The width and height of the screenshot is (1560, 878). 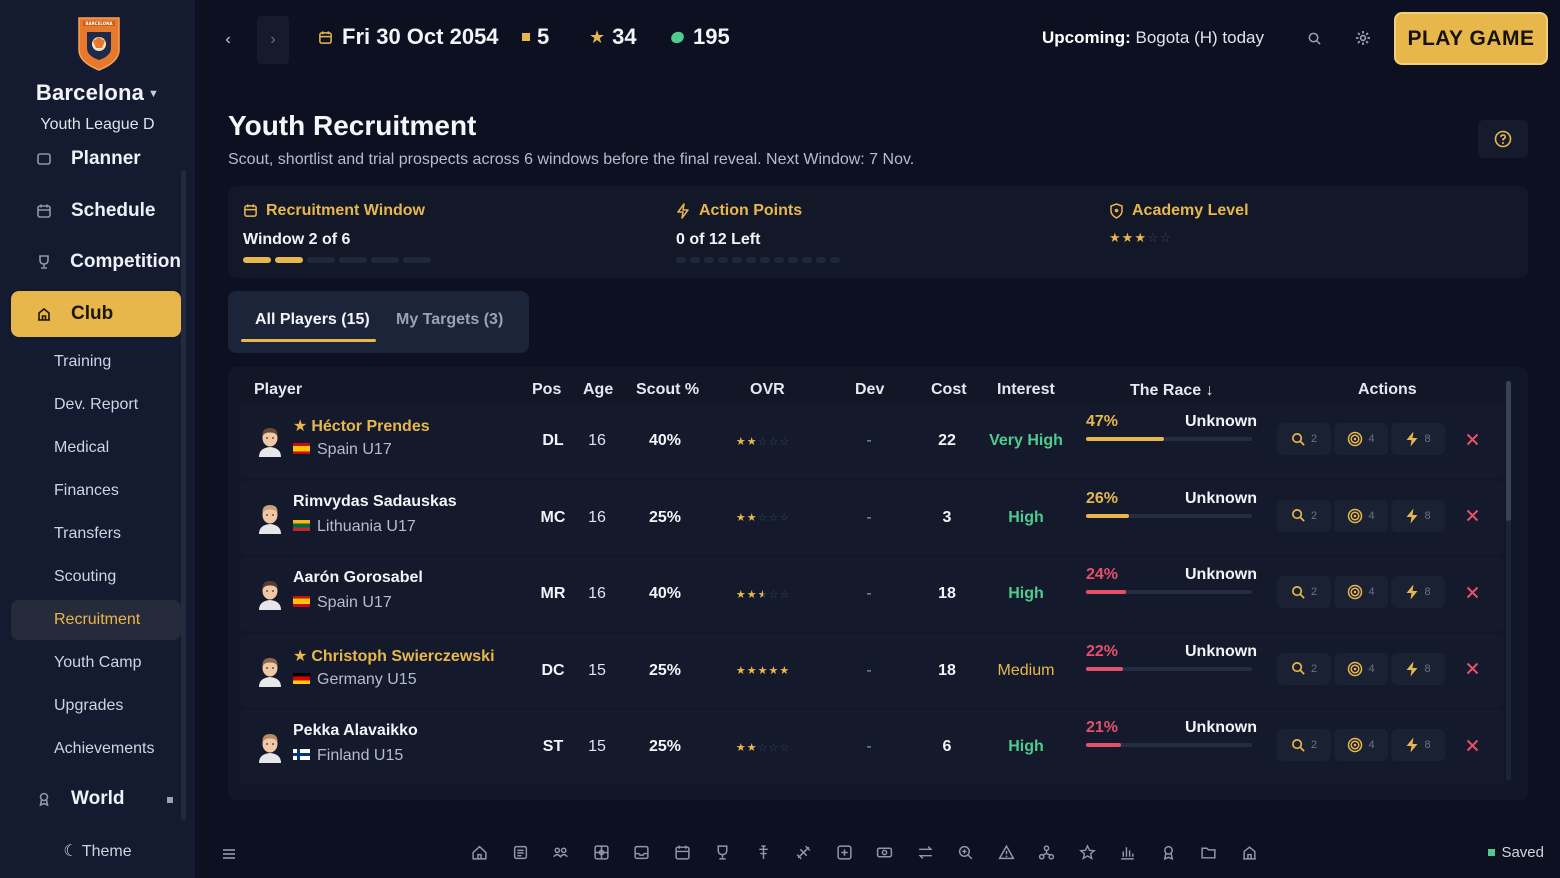 I want to click on tab-my-targets: My Targets (3), so click(x=450, y=319).